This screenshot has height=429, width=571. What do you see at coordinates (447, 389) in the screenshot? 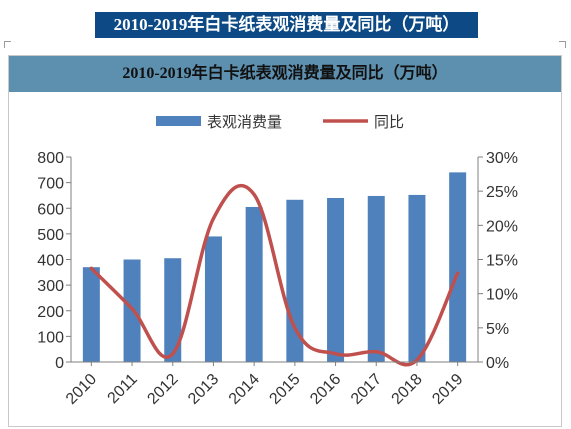
I see `x-tick-label: 2019` at bounding box center [447, 389].